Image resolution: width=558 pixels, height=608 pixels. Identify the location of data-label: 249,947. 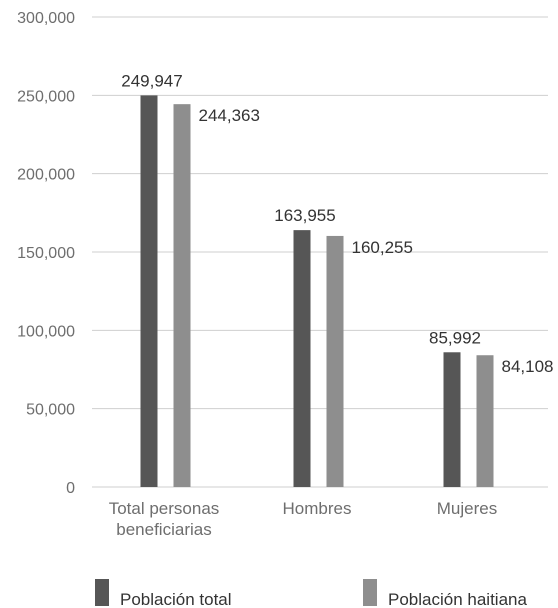
(151, 80).